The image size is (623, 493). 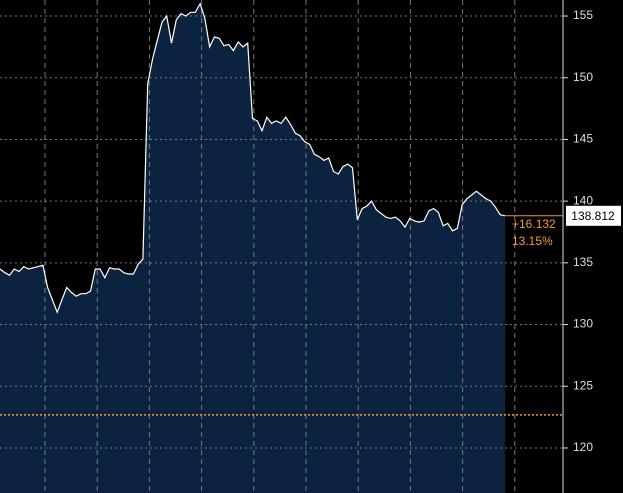 I want to click on change-pct-label: 13.15%, so click(x=532, y=241).